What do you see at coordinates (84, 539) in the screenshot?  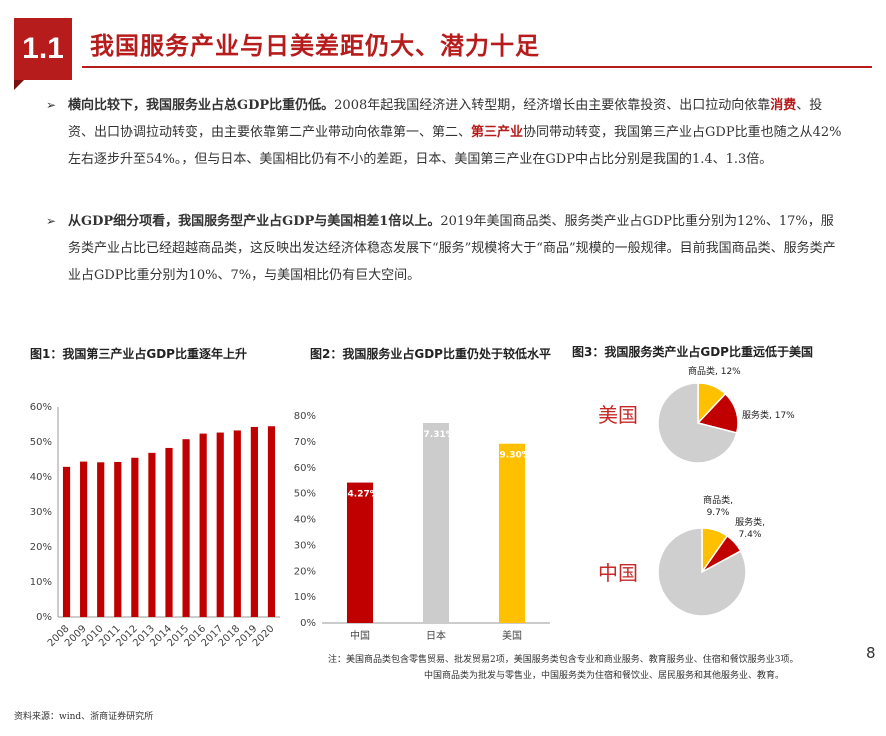 I see `bar-2009` at bounding box center [84, 539].